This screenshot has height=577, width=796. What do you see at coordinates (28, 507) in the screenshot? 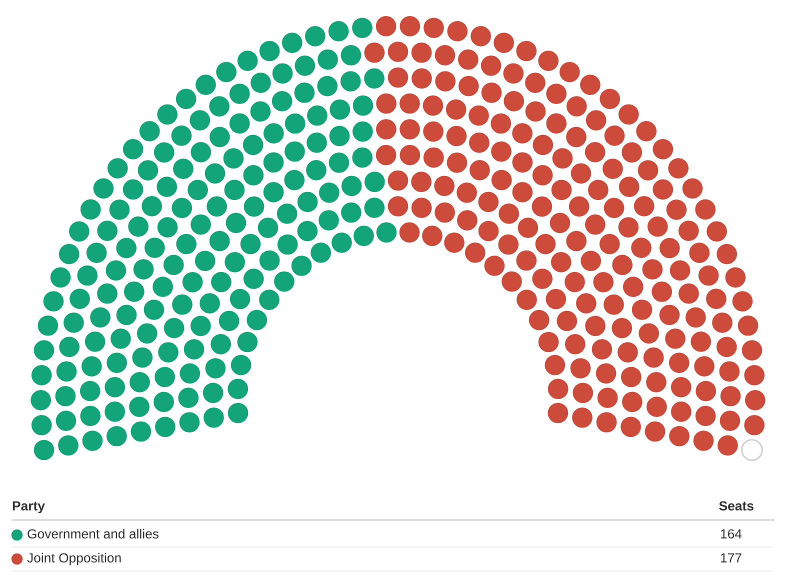
I see `legend-title: Party` at bounding box center [28, 507].